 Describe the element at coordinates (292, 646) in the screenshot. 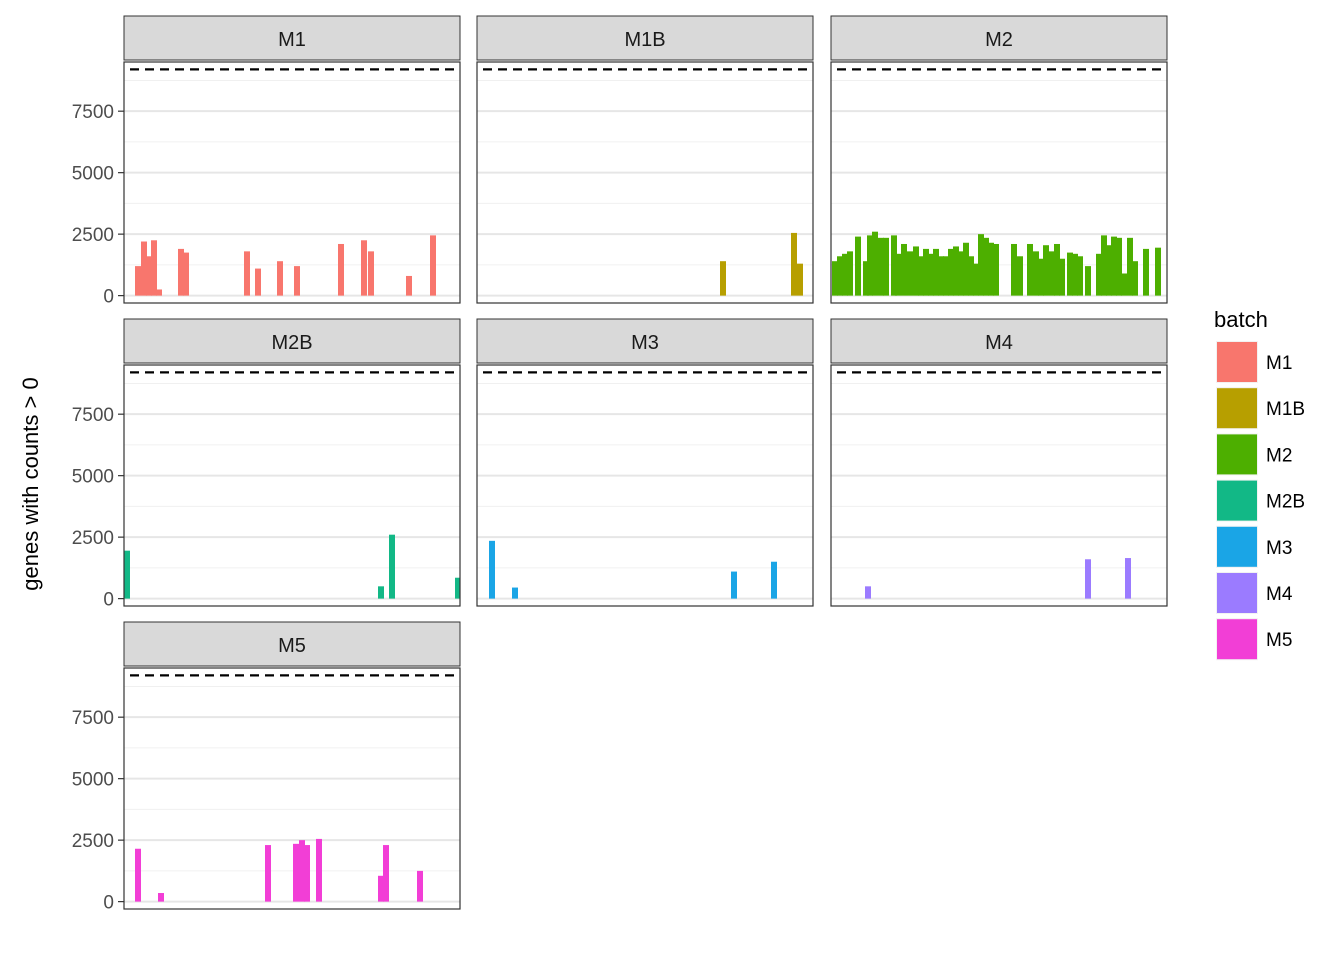

I see `facet-strip-label: M5` at that location.